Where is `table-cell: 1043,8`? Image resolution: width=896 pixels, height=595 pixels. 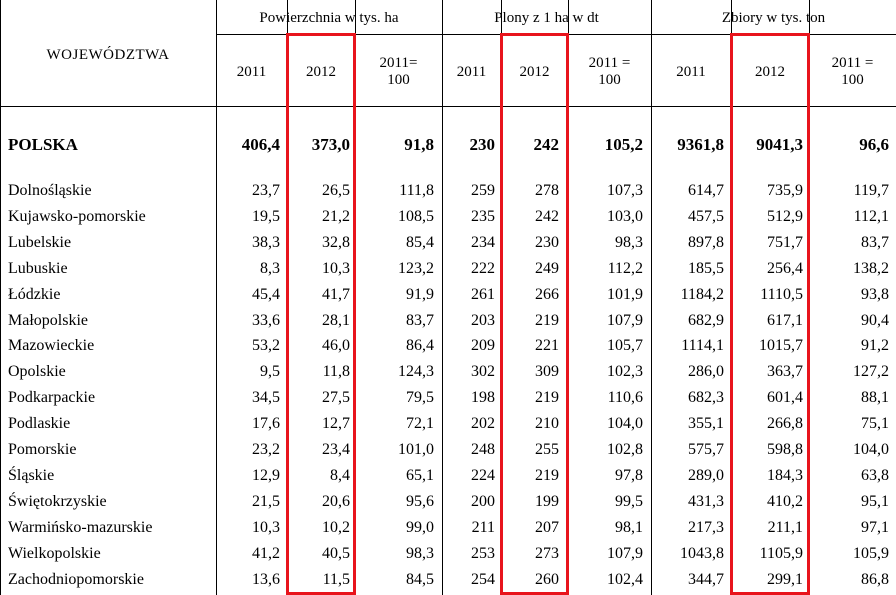
table-cell: 1043,8 is located at coordinates (702, 553).